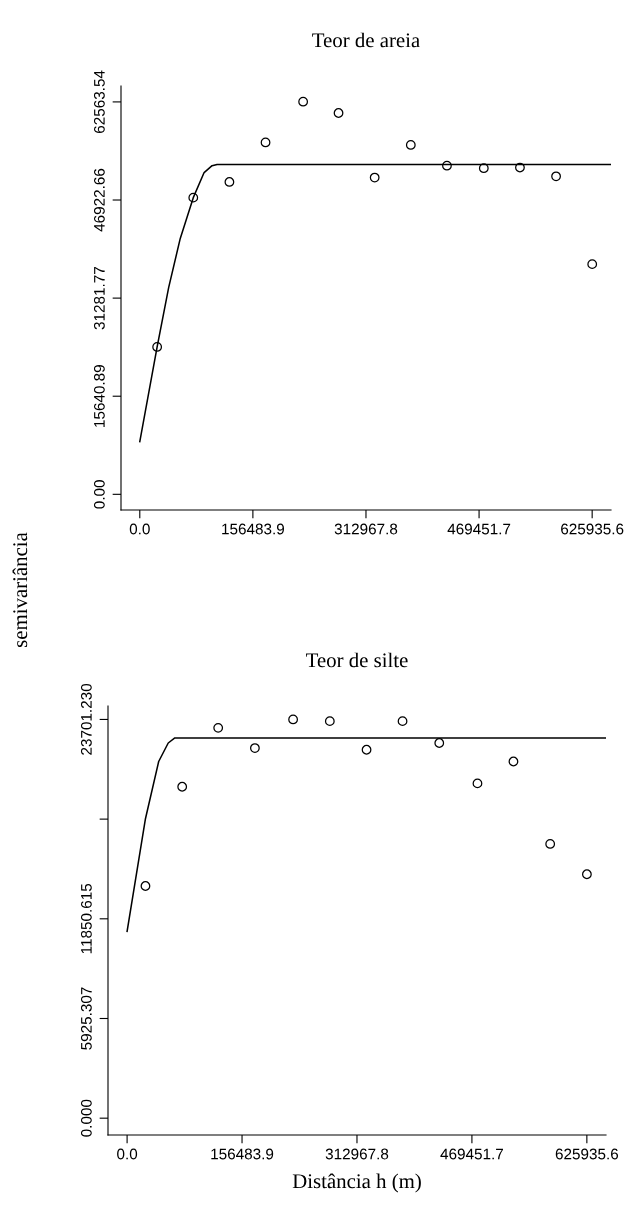  I want to click on y-tick-label: 0.00, so click(99, 494).